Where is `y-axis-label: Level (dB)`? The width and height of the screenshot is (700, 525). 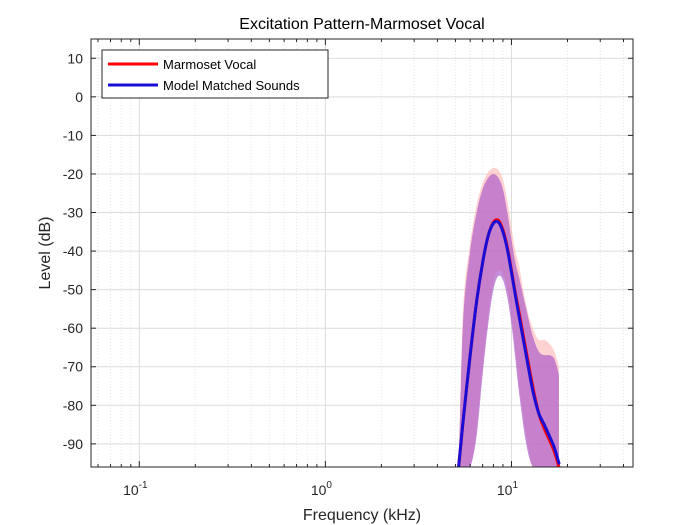 y-axis-label: Level (dB) is located at coordinates (45, 253).